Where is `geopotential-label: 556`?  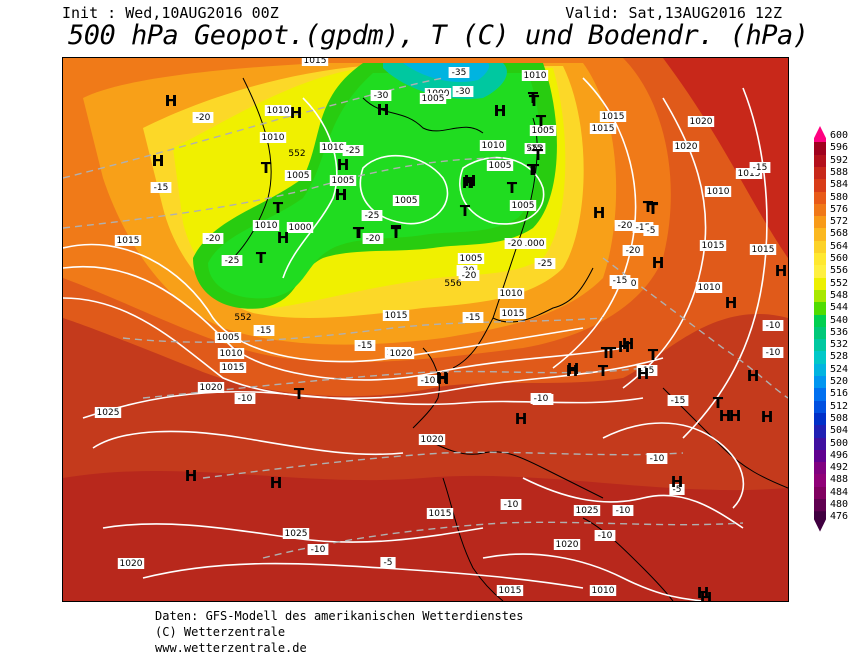
geopotential-label: 556 is located at coordinates (452, 284).